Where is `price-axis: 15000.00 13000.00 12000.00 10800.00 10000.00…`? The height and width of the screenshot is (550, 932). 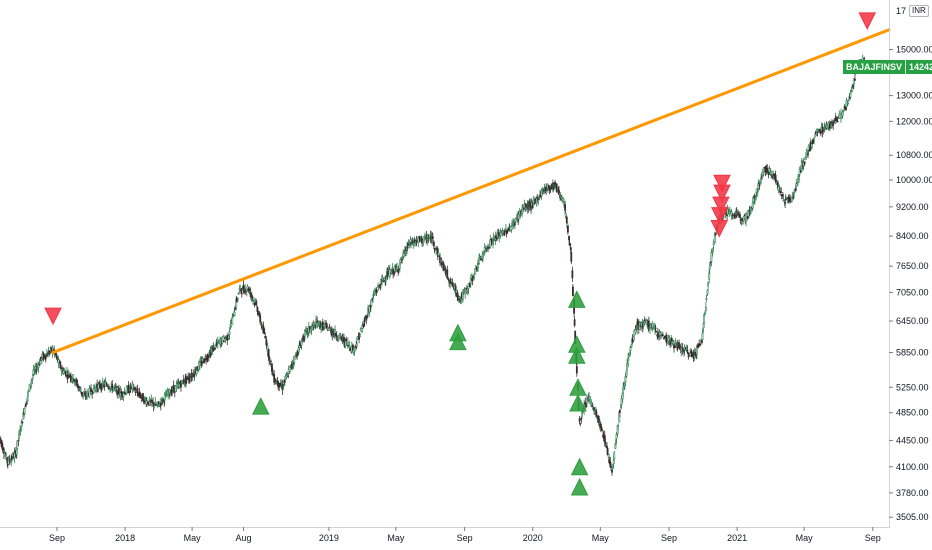
price-axis: 15000.00 13000.00 12000.00 10800.00 10000.00… is located at coordinates (910, 284).